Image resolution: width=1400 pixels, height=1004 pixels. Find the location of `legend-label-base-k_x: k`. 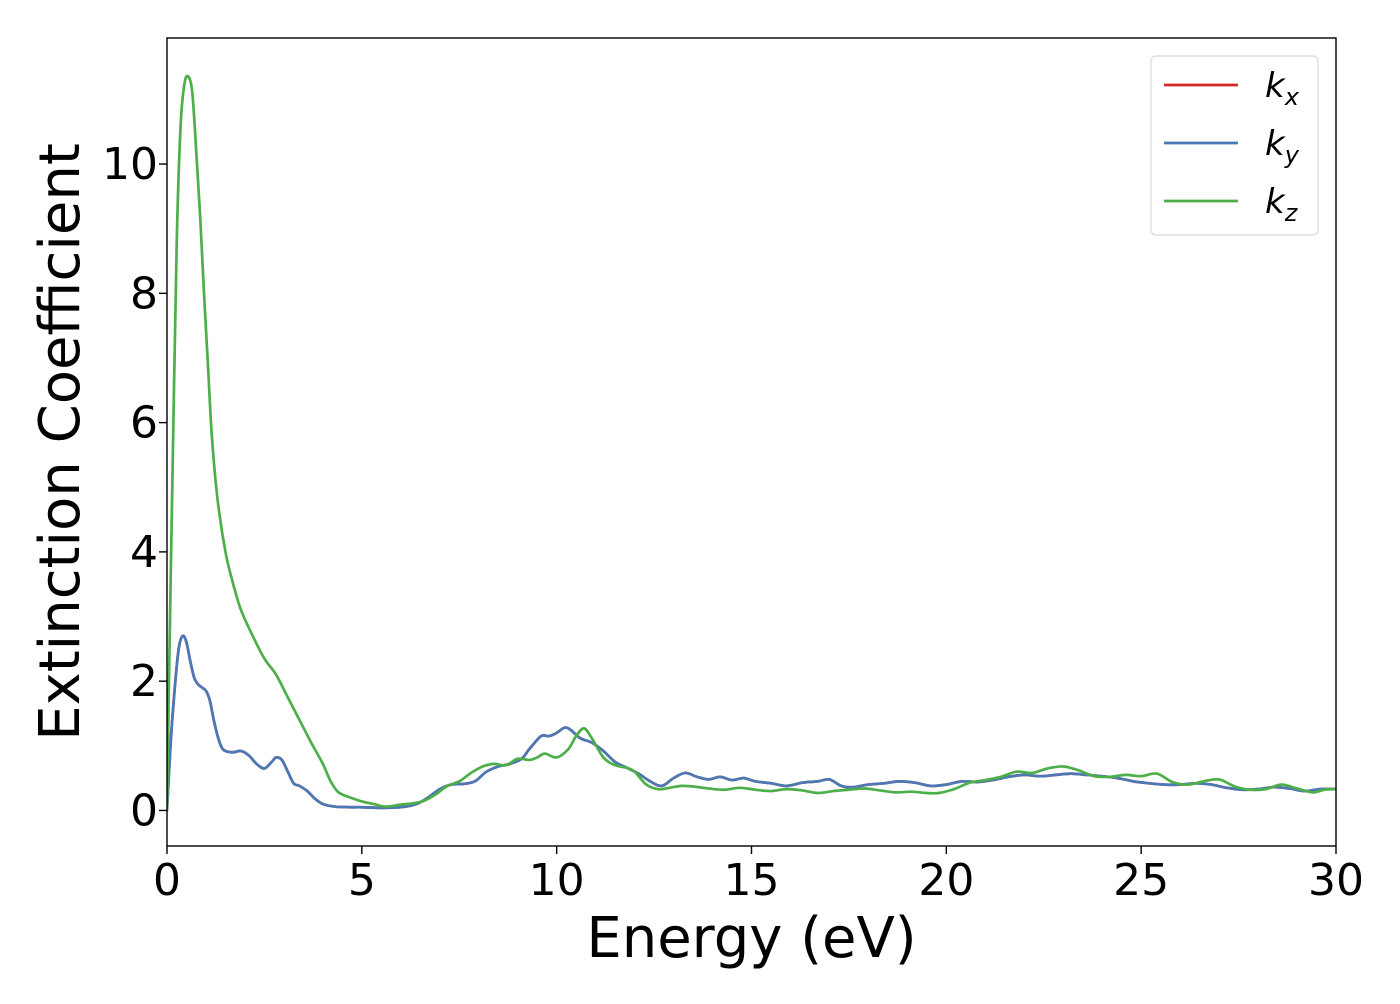

legend-label-base-k_x: k is located at coordinates (1275, 86).